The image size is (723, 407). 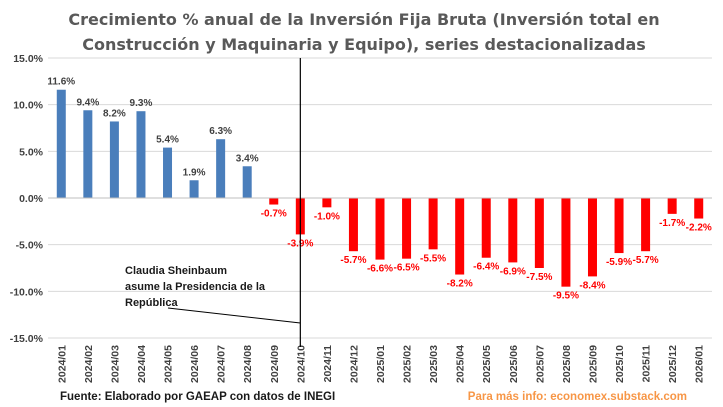 I want to click on annotation-line-2: asume la Presidencia de la, so click(x=195, y=287).